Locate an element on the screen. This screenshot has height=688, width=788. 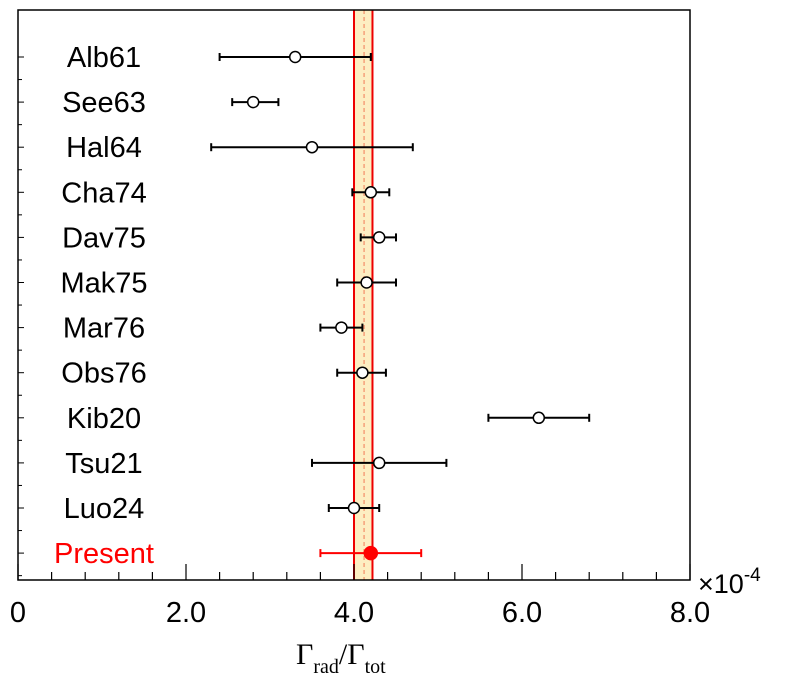
x-tick-label: 8.0 is located at coordinates (690, 613).